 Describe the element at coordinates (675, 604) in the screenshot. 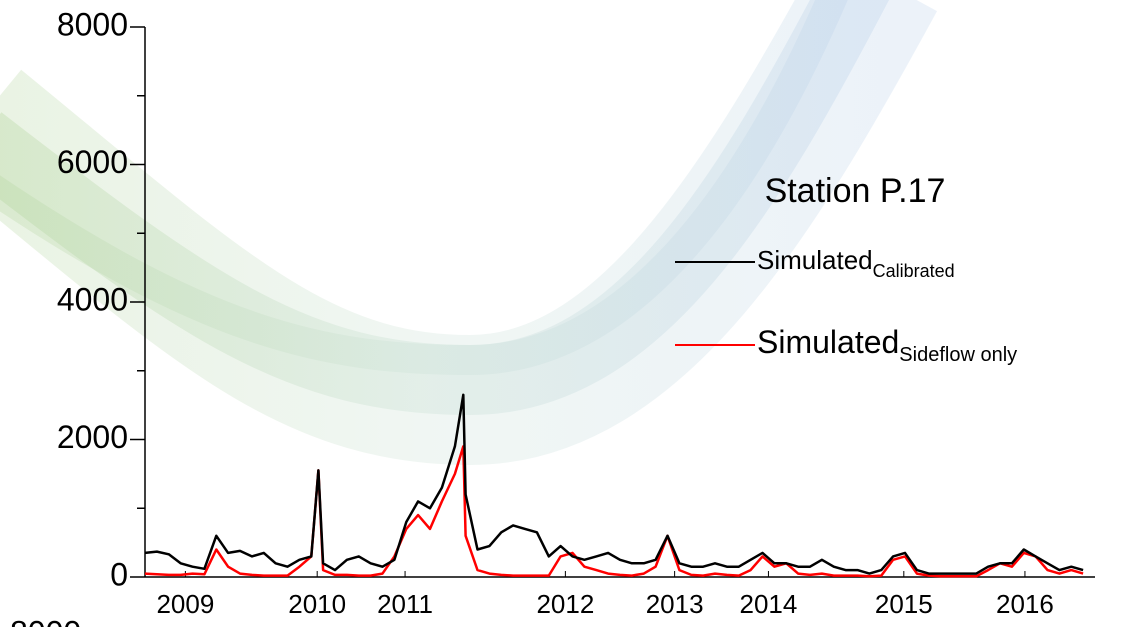

I see `x-tick-label: 2013` at that location.